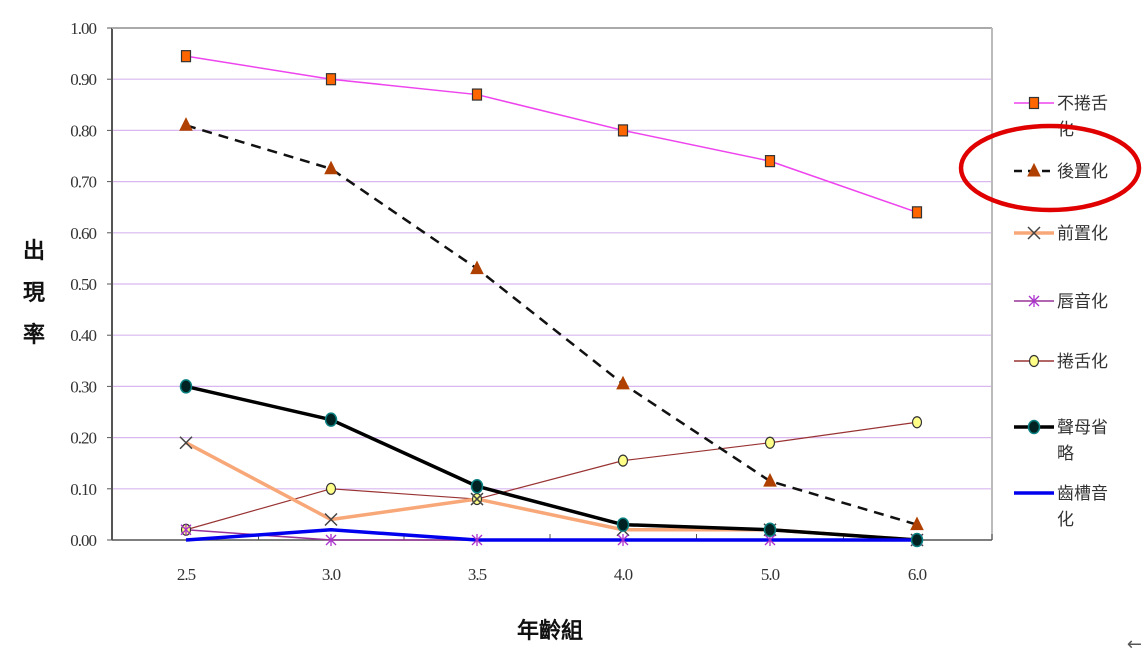  I want to click on markers-唇音化, so click(551, 534).